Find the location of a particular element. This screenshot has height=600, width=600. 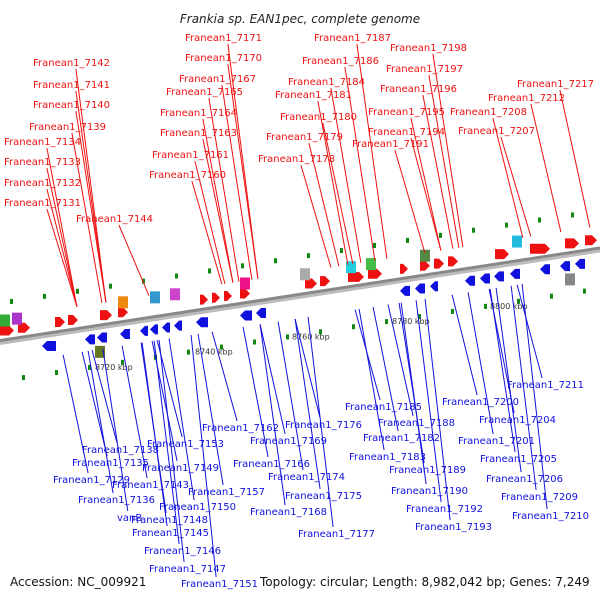

gene-label-forward: Franean1_7144 is located at coordinates (114, 219).